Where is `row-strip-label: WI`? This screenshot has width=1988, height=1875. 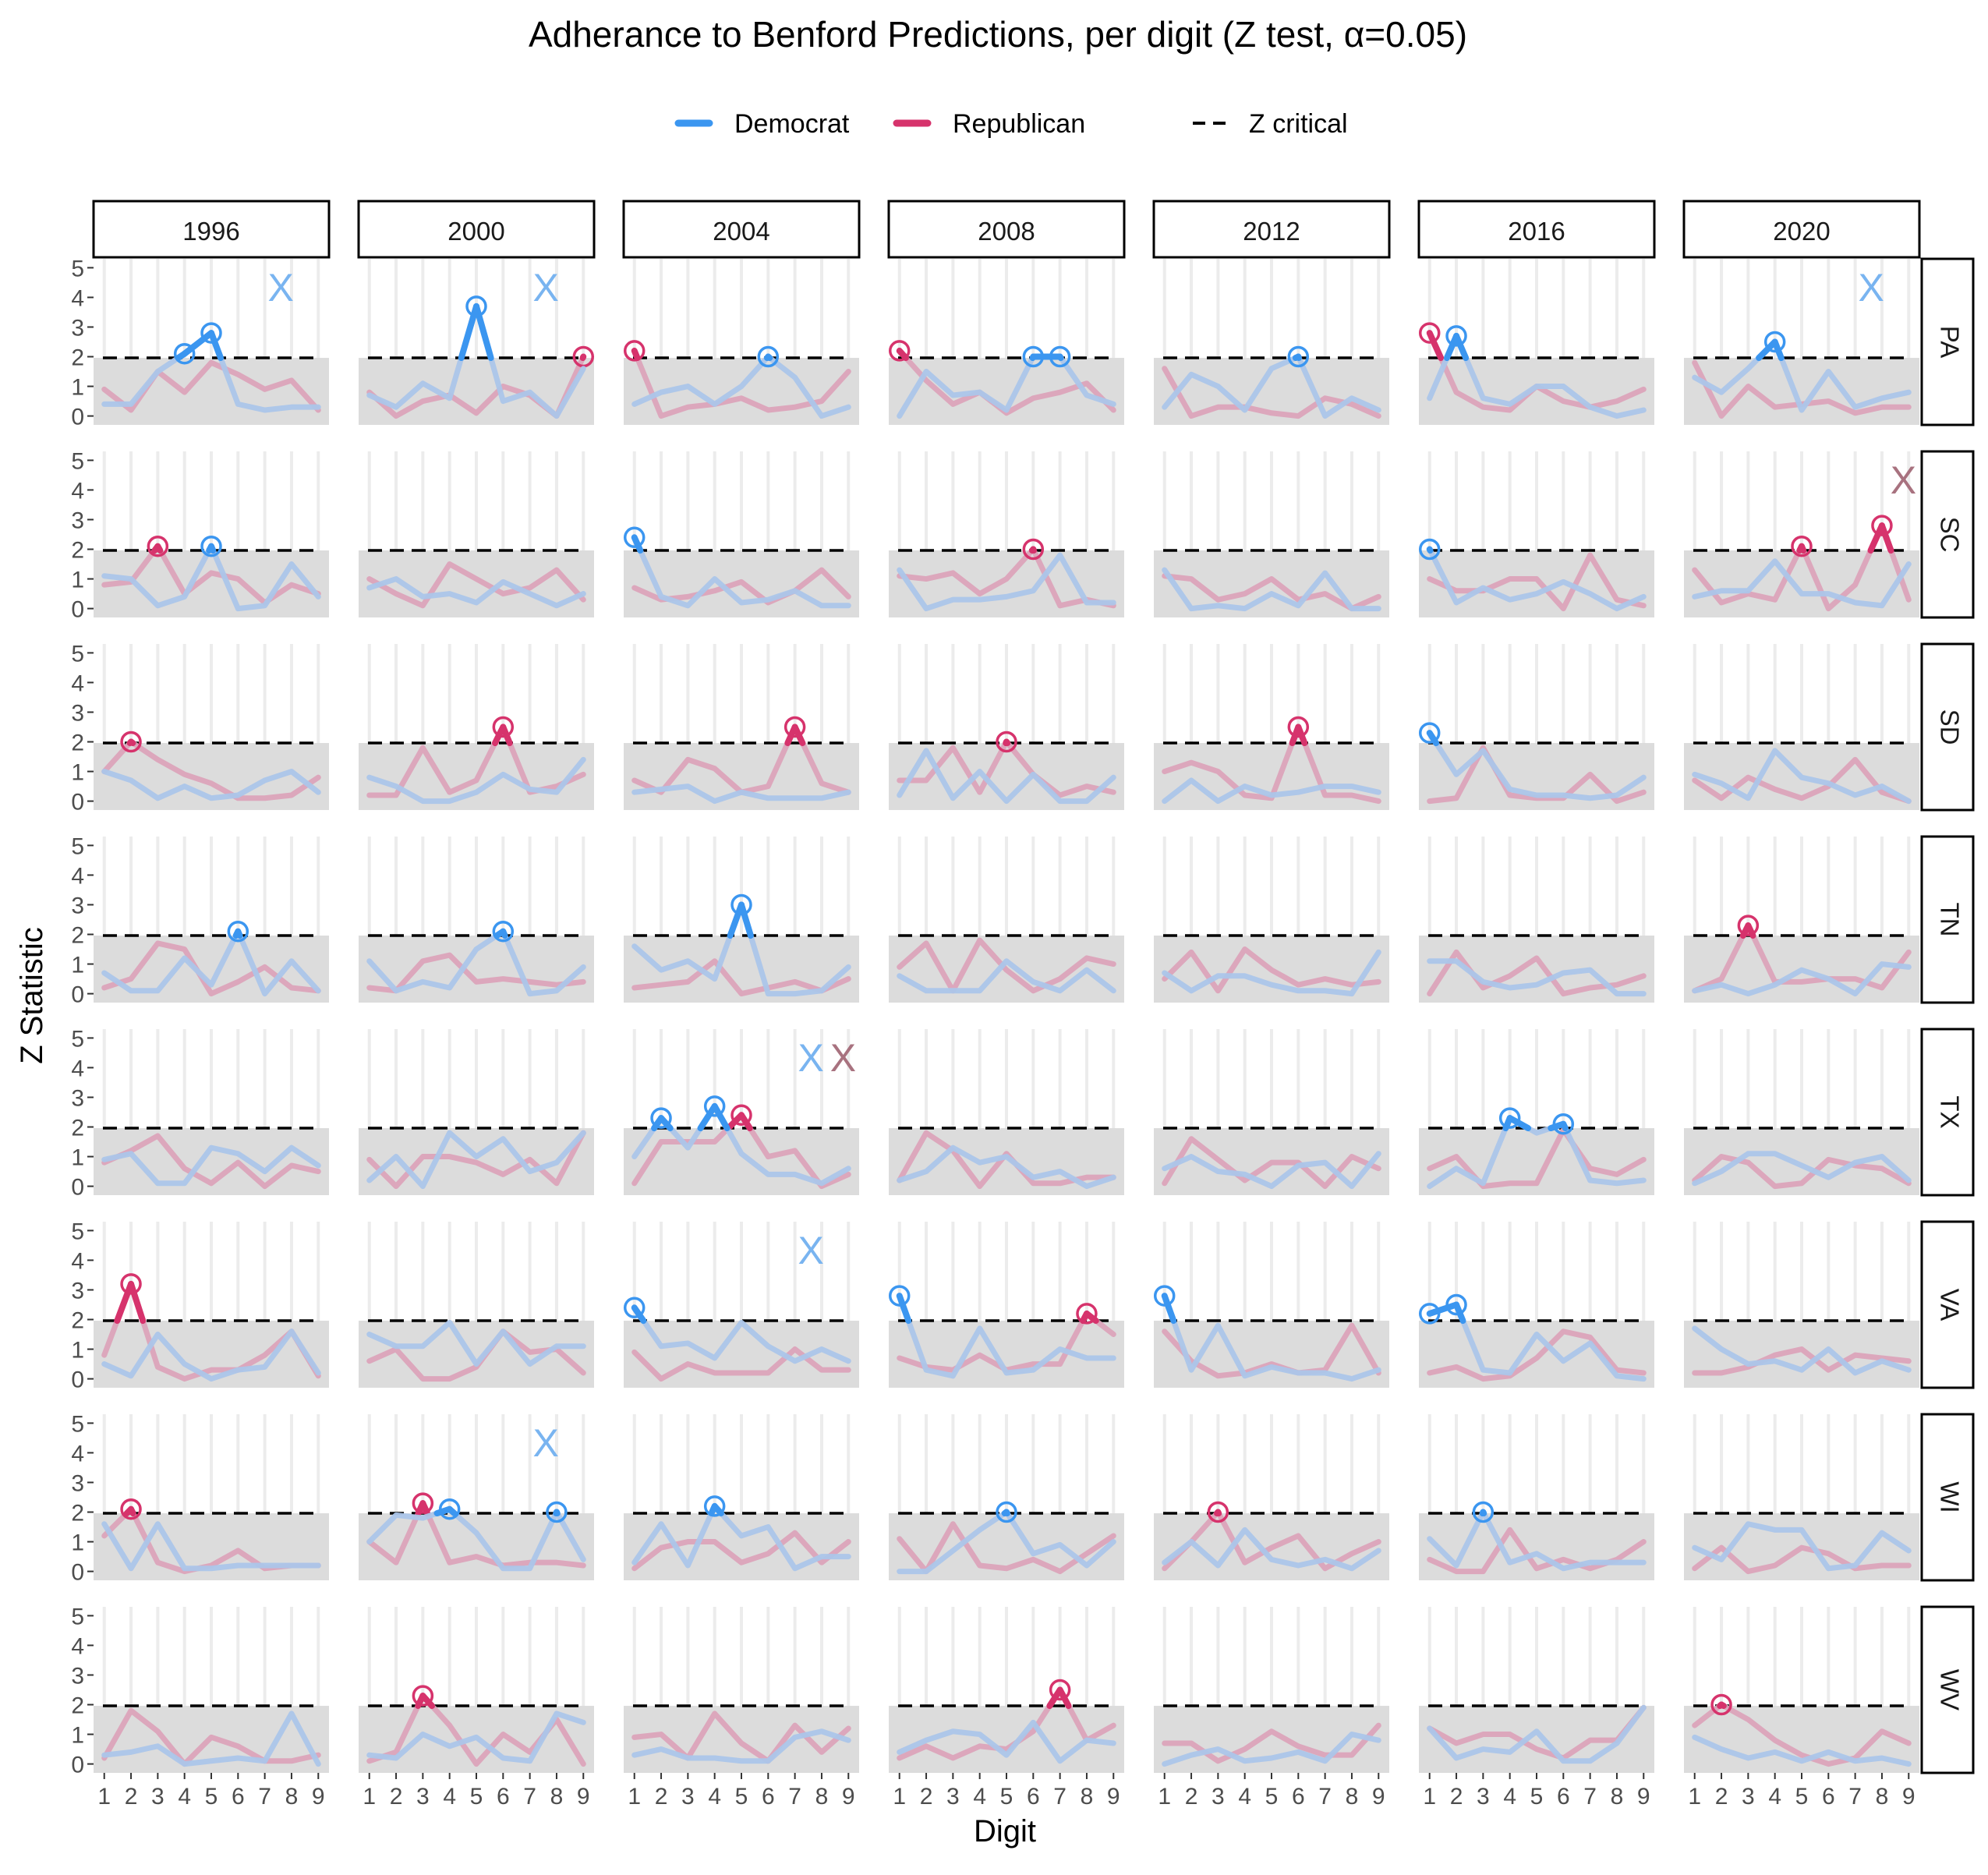
row-strip-label: WI is located at coordinates (1949, 1496).